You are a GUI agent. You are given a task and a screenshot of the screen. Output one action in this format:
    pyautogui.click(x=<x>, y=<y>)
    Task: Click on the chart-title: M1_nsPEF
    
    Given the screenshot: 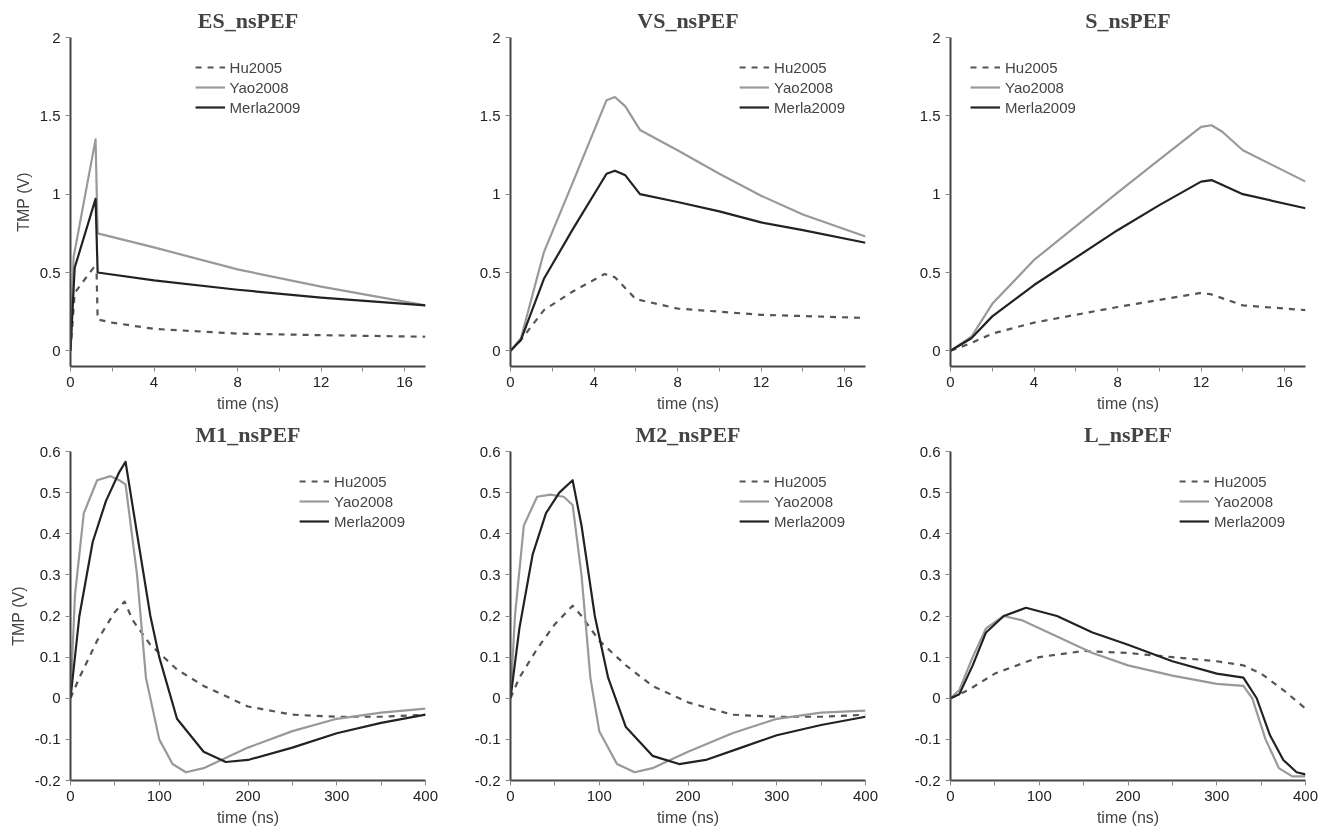 What is the action you would take?
    pyautogui.click(x=248, y=434)
    